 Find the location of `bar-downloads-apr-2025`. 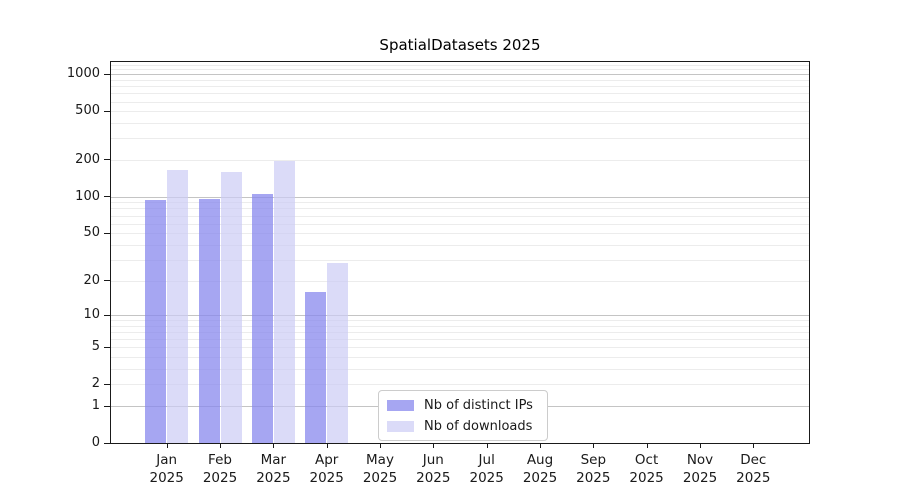

bar-downloads-apr-2025 is located at coordinates (338, 353).